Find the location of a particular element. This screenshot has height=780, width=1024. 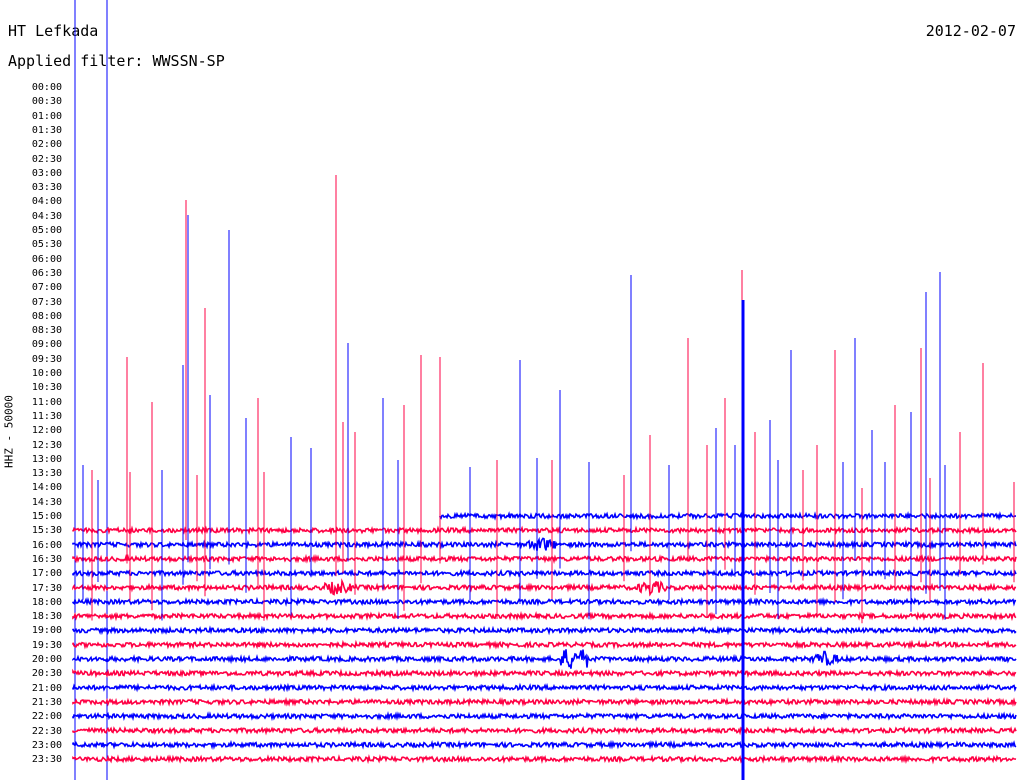

time-tick-label: 13:00 is located at coordinates (46, 459).